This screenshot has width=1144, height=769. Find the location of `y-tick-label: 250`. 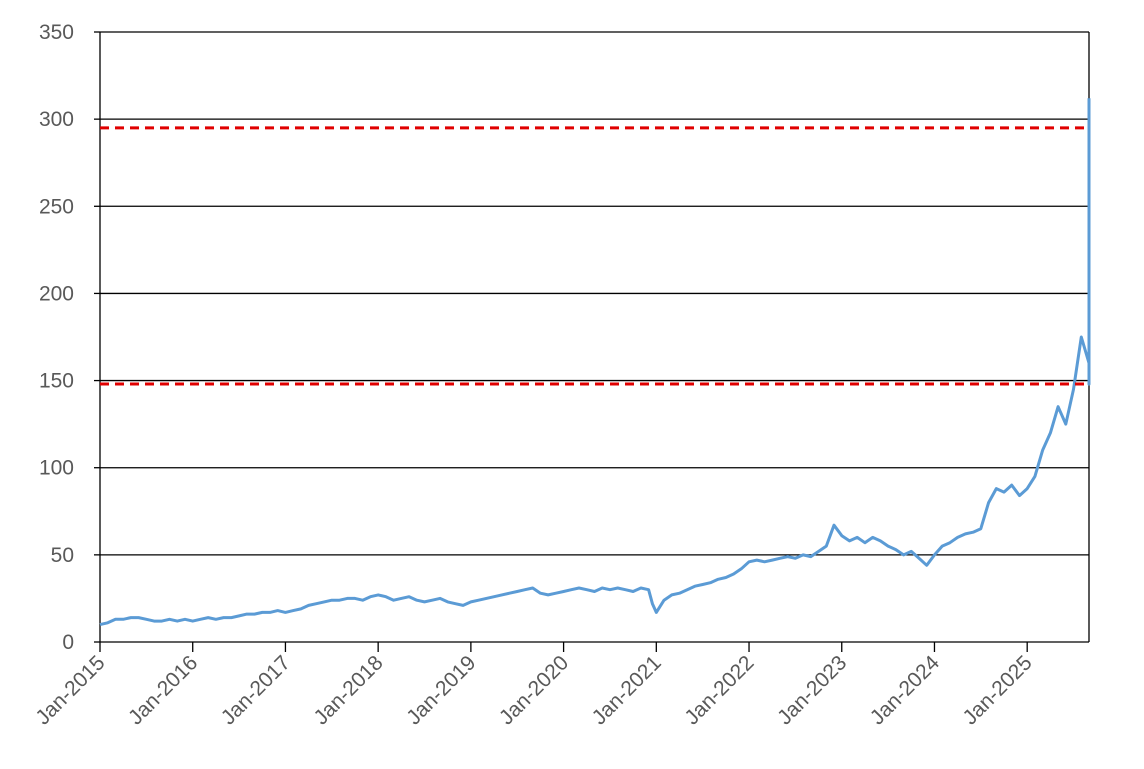

y-tick-label: 250 is located at coordinates (56, 206).